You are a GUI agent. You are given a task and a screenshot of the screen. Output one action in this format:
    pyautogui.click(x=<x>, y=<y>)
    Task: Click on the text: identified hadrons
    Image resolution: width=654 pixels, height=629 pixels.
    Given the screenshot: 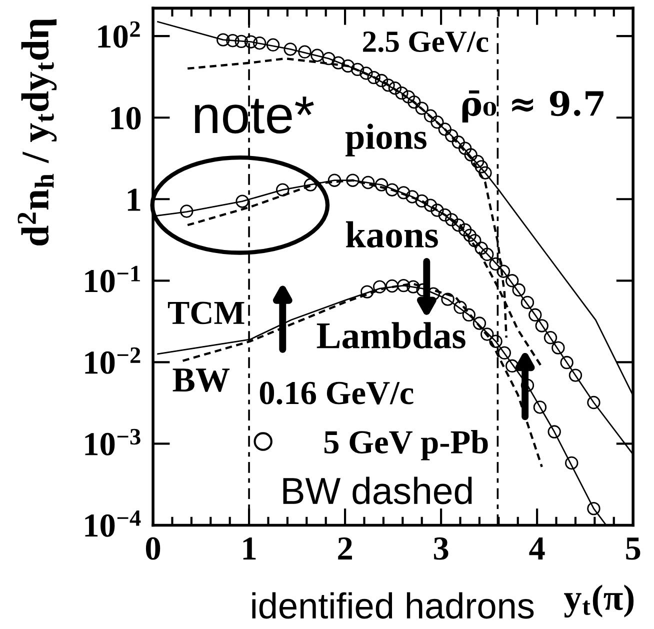 What is the action you would take?
    pyautogui.click(x=393, y=605)
    